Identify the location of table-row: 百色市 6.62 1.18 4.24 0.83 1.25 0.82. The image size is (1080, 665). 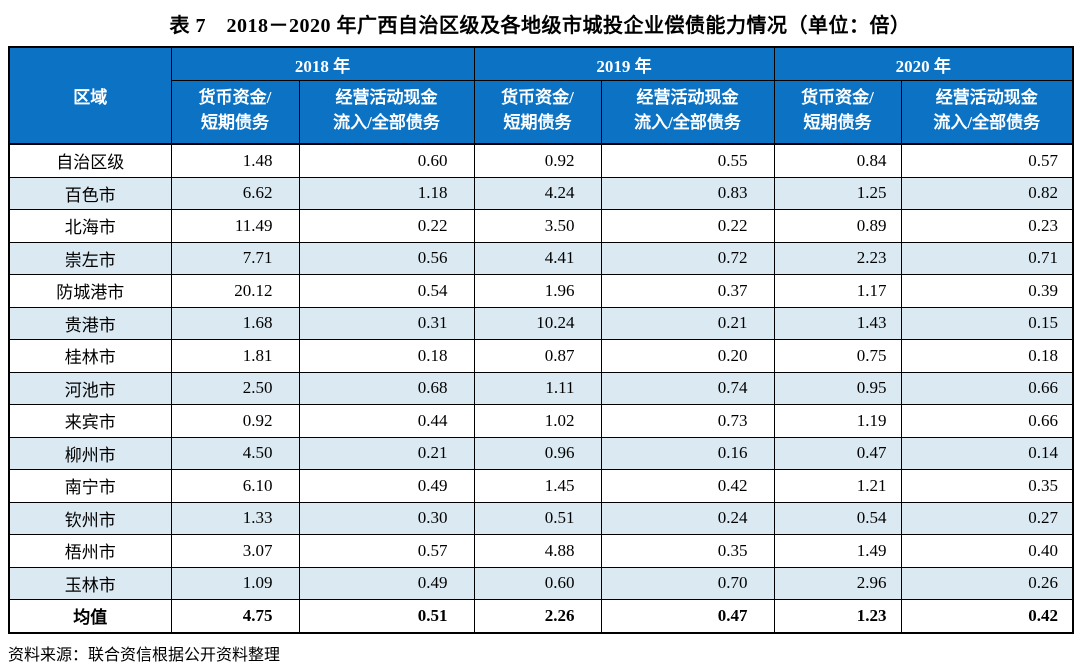
(541, 193).